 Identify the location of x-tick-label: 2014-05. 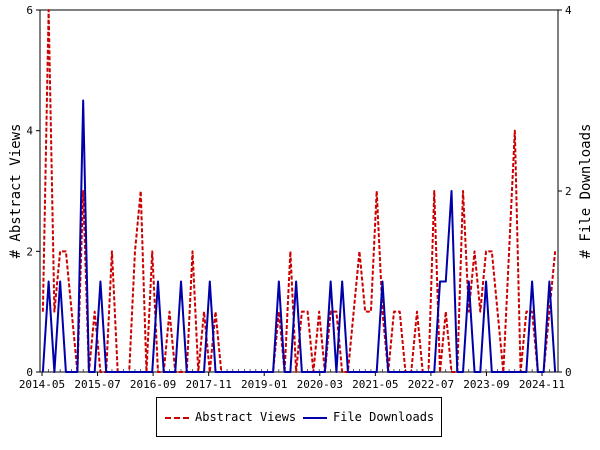
(42, 384).